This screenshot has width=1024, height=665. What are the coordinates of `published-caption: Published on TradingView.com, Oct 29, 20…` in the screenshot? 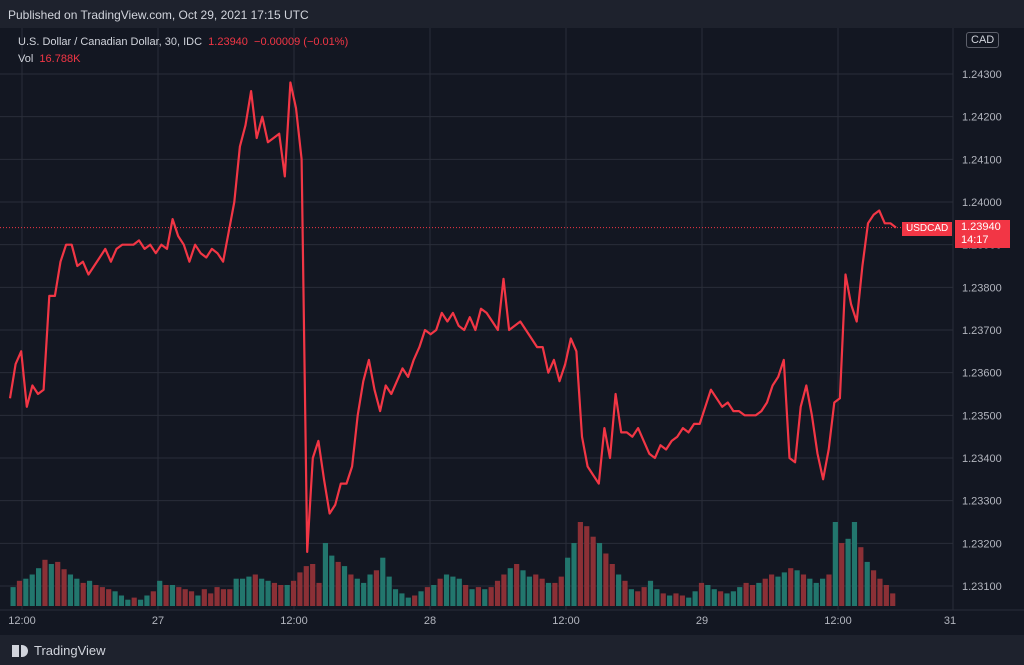 It's located at (158, 15).